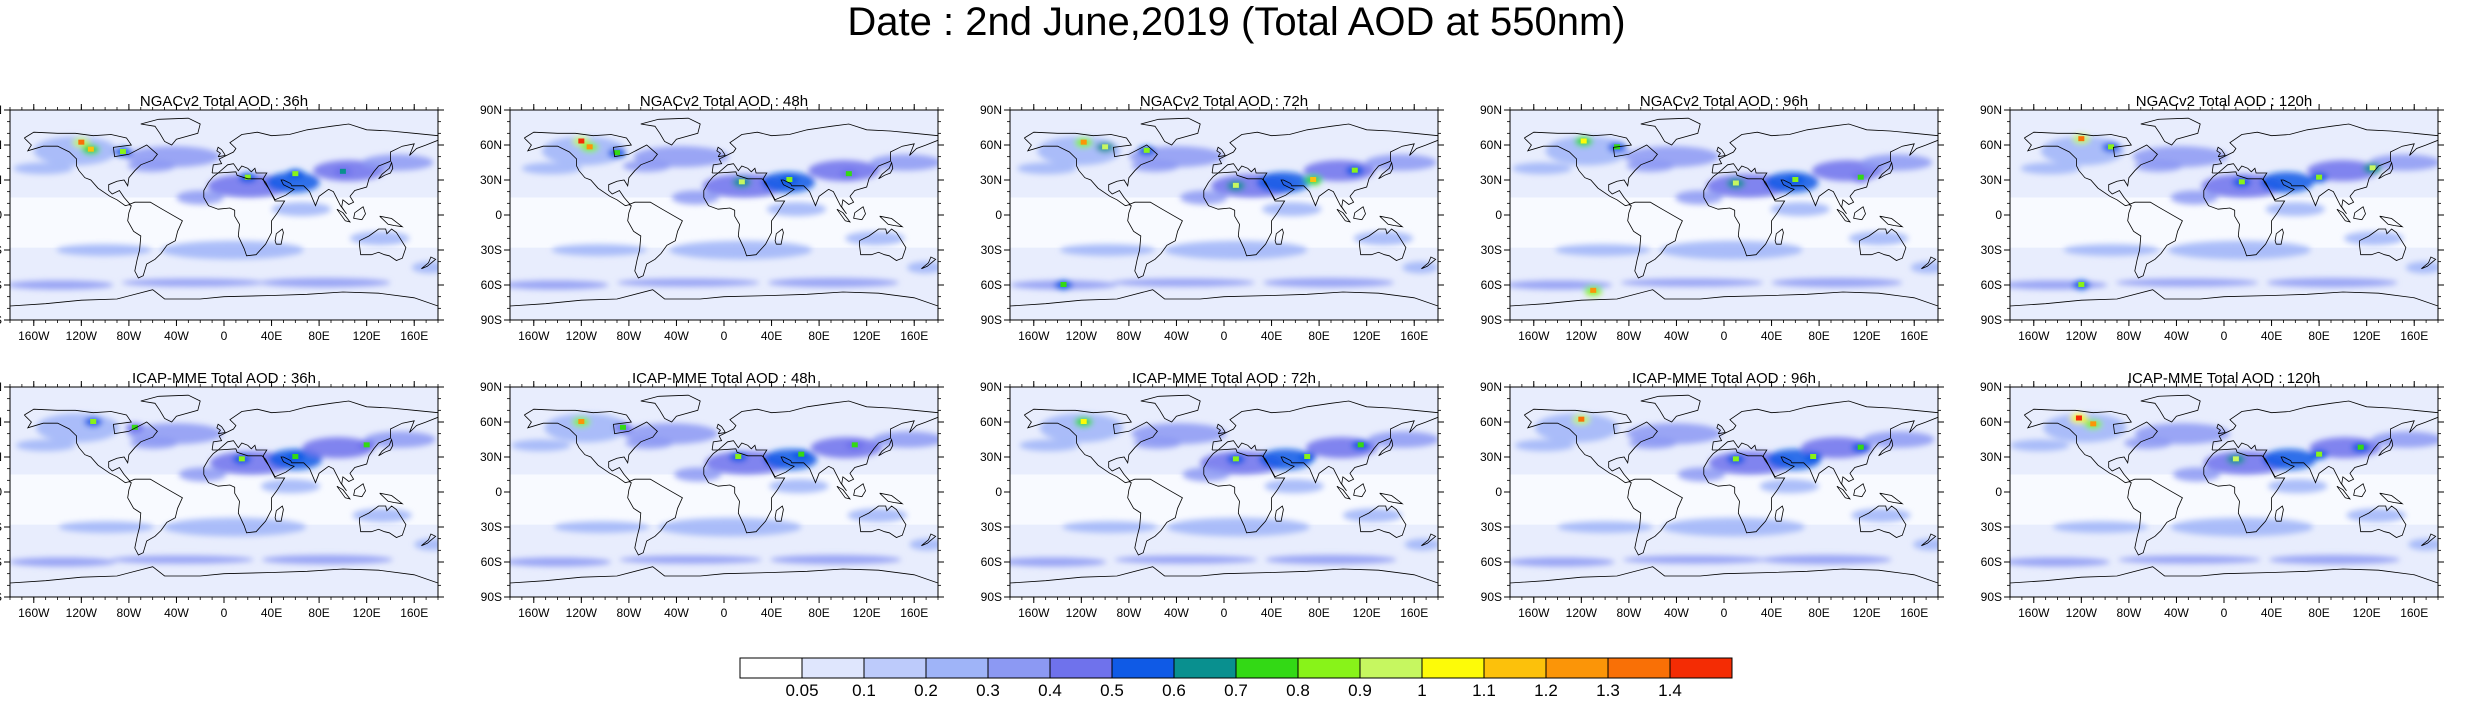  I want to click on colorbar-label: 0.1, so click(864, 690).